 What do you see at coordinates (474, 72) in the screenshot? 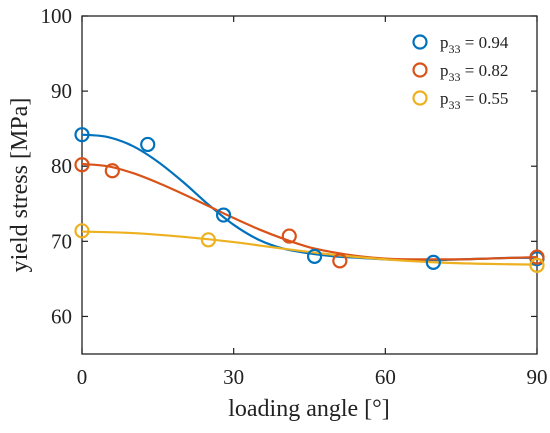
I see `legend-label-series-2: p33 = 0.82` at bounding box center [474, 72].